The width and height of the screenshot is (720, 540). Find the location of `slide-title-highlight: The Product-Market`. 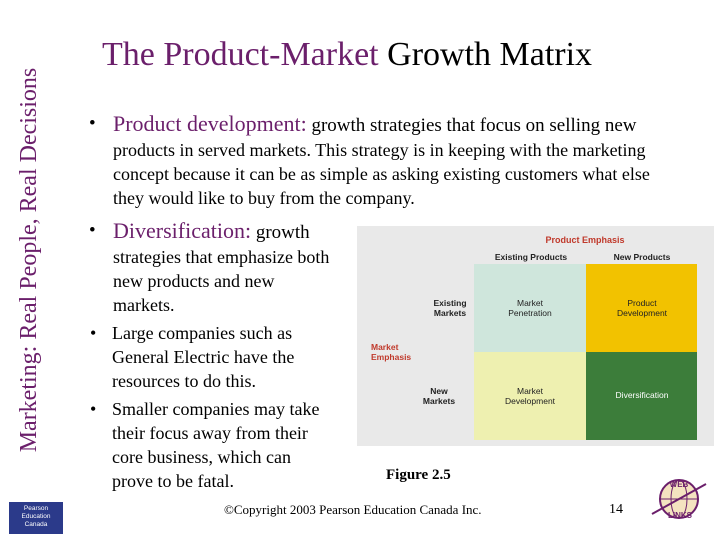

slide-title-highlight: The Product-Market is located at coordinates (240, 54).